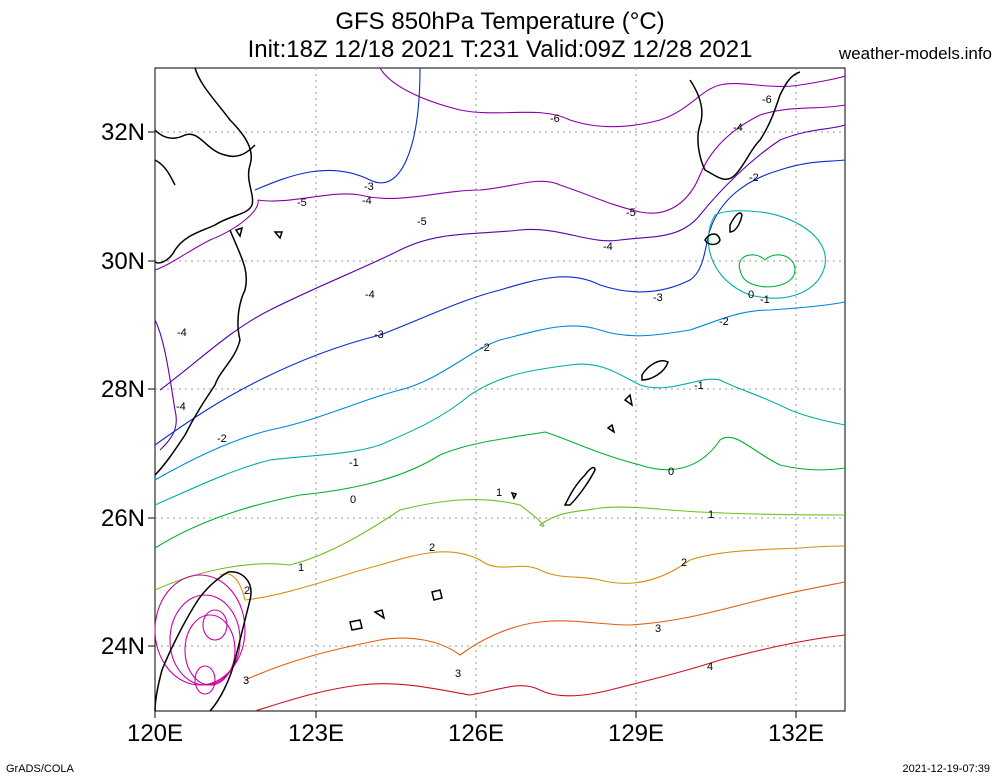 The width and height of the screenshot is (1000, 779). Describe the element at coordinates (205, 157) in the screenshot. I see `korea-islands` at that location.